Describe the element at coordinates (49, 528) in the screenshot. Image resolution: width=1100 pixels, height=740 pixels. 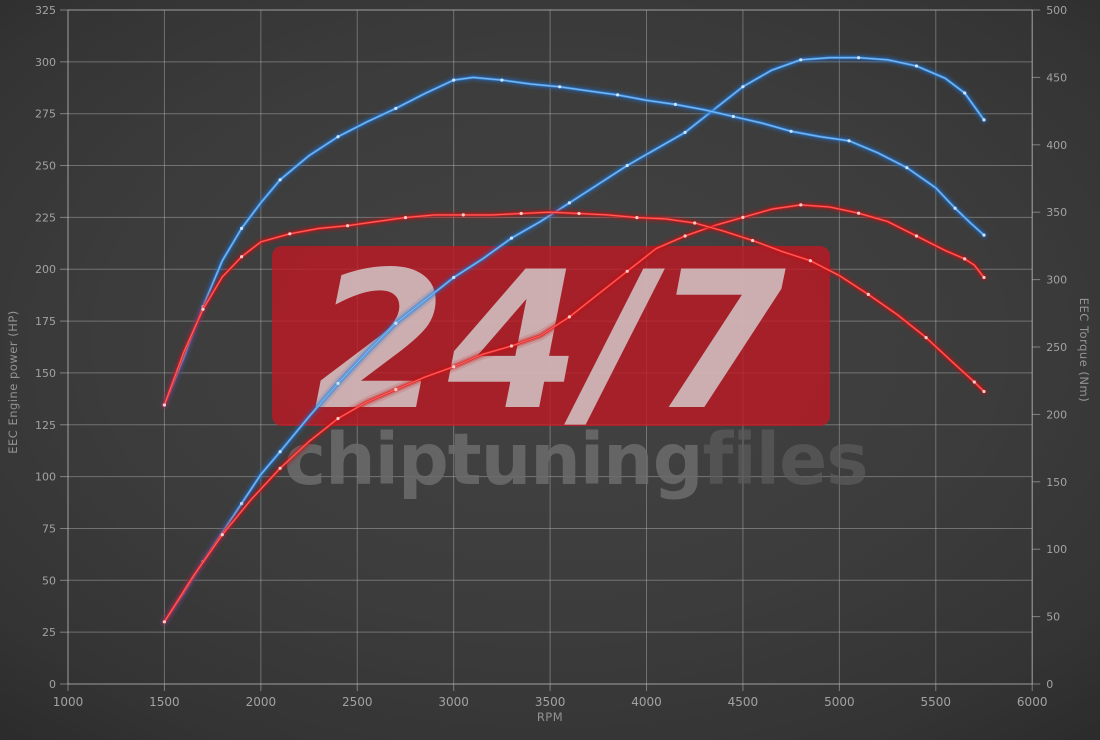
I see `left-tick-label: 75` at that location.